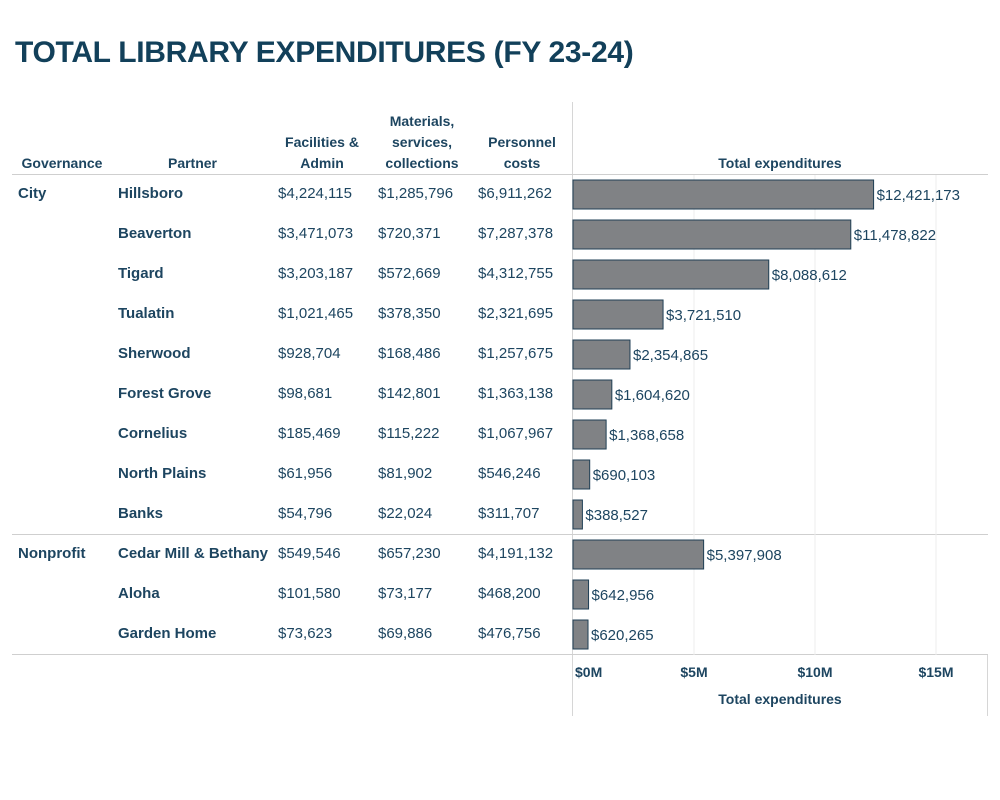 The height and width of the screenshot is (800, 1000). Describe the element at coordinates (935, 672) in the screenshot. I see `x-tick-label: $15M` at that location.